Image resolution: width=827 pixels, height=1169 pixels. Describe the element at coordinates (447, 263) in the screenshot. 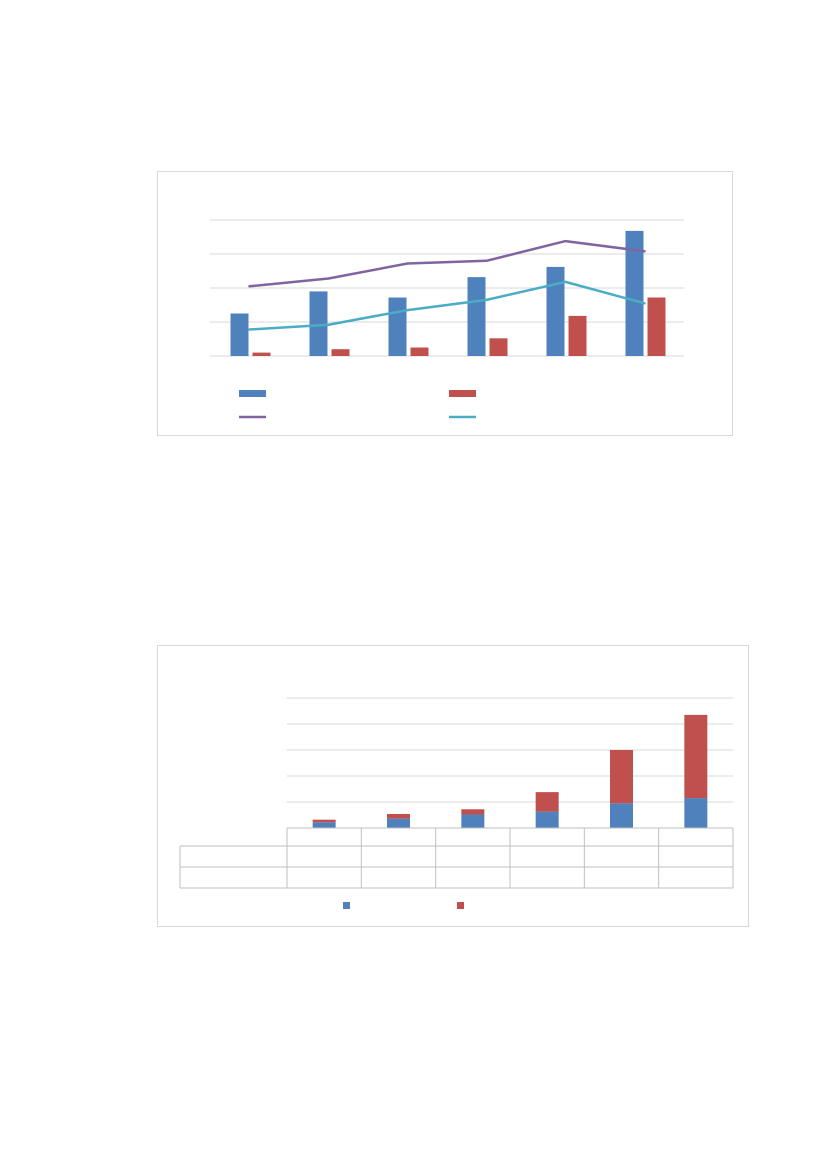

I see `line-series-purple` at that location.